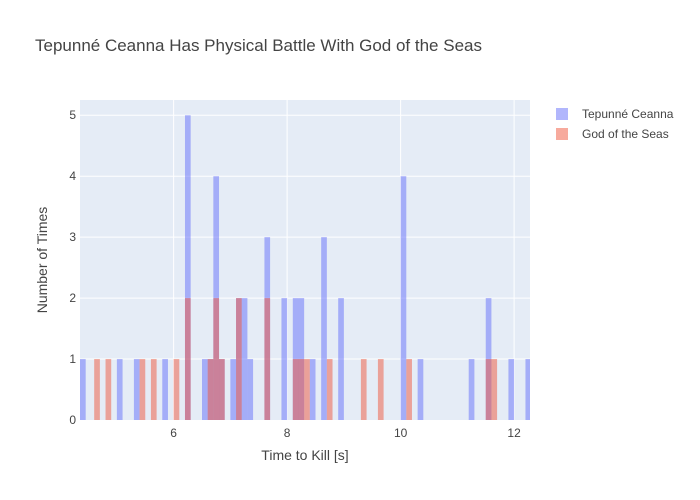 This screenshot has width=700, height=500. Describe the element at coordinates (72, 298) in the screenshot. I see `y-tick-label: 2` at that location.